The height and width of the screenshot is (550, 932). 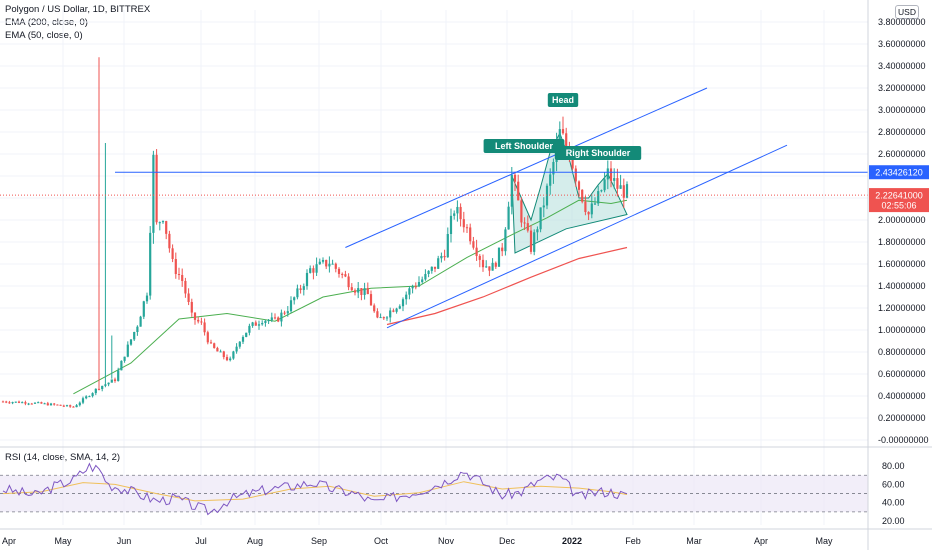 I want to click on x-tick-label: Aug, so click(x=255, y=541).